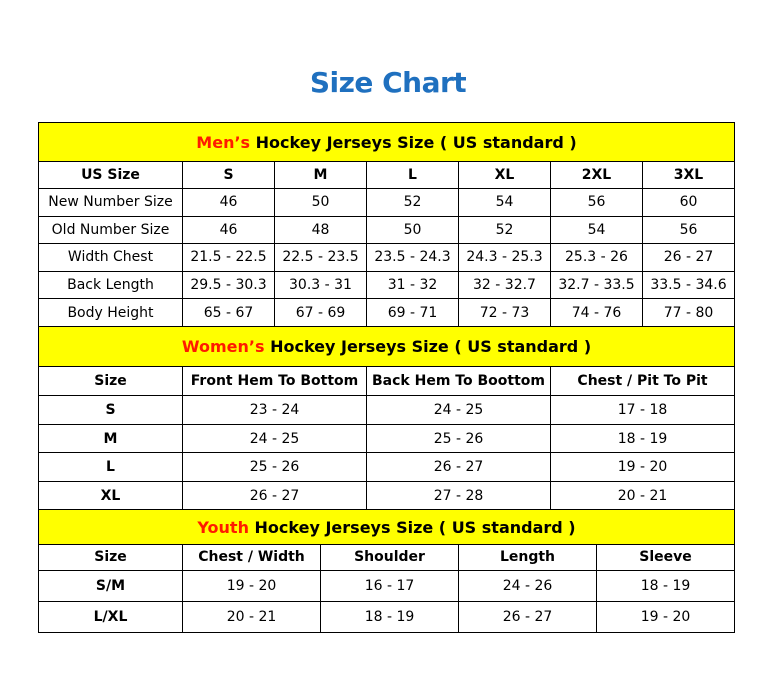 This screenshot has height=692, width=776. What do you see at coordinates (412, 257) in the screenshot?
I see `table-cell: 23.5 - 24.3` at bounding box center [412, 257].